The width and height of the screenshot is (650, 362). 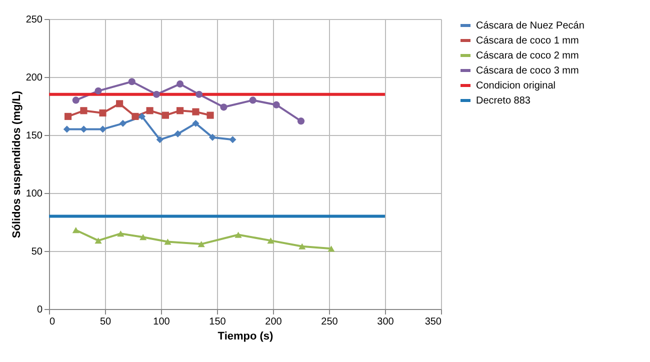 I want to click on x-tick-label: 0, so click(x=53, y=322).